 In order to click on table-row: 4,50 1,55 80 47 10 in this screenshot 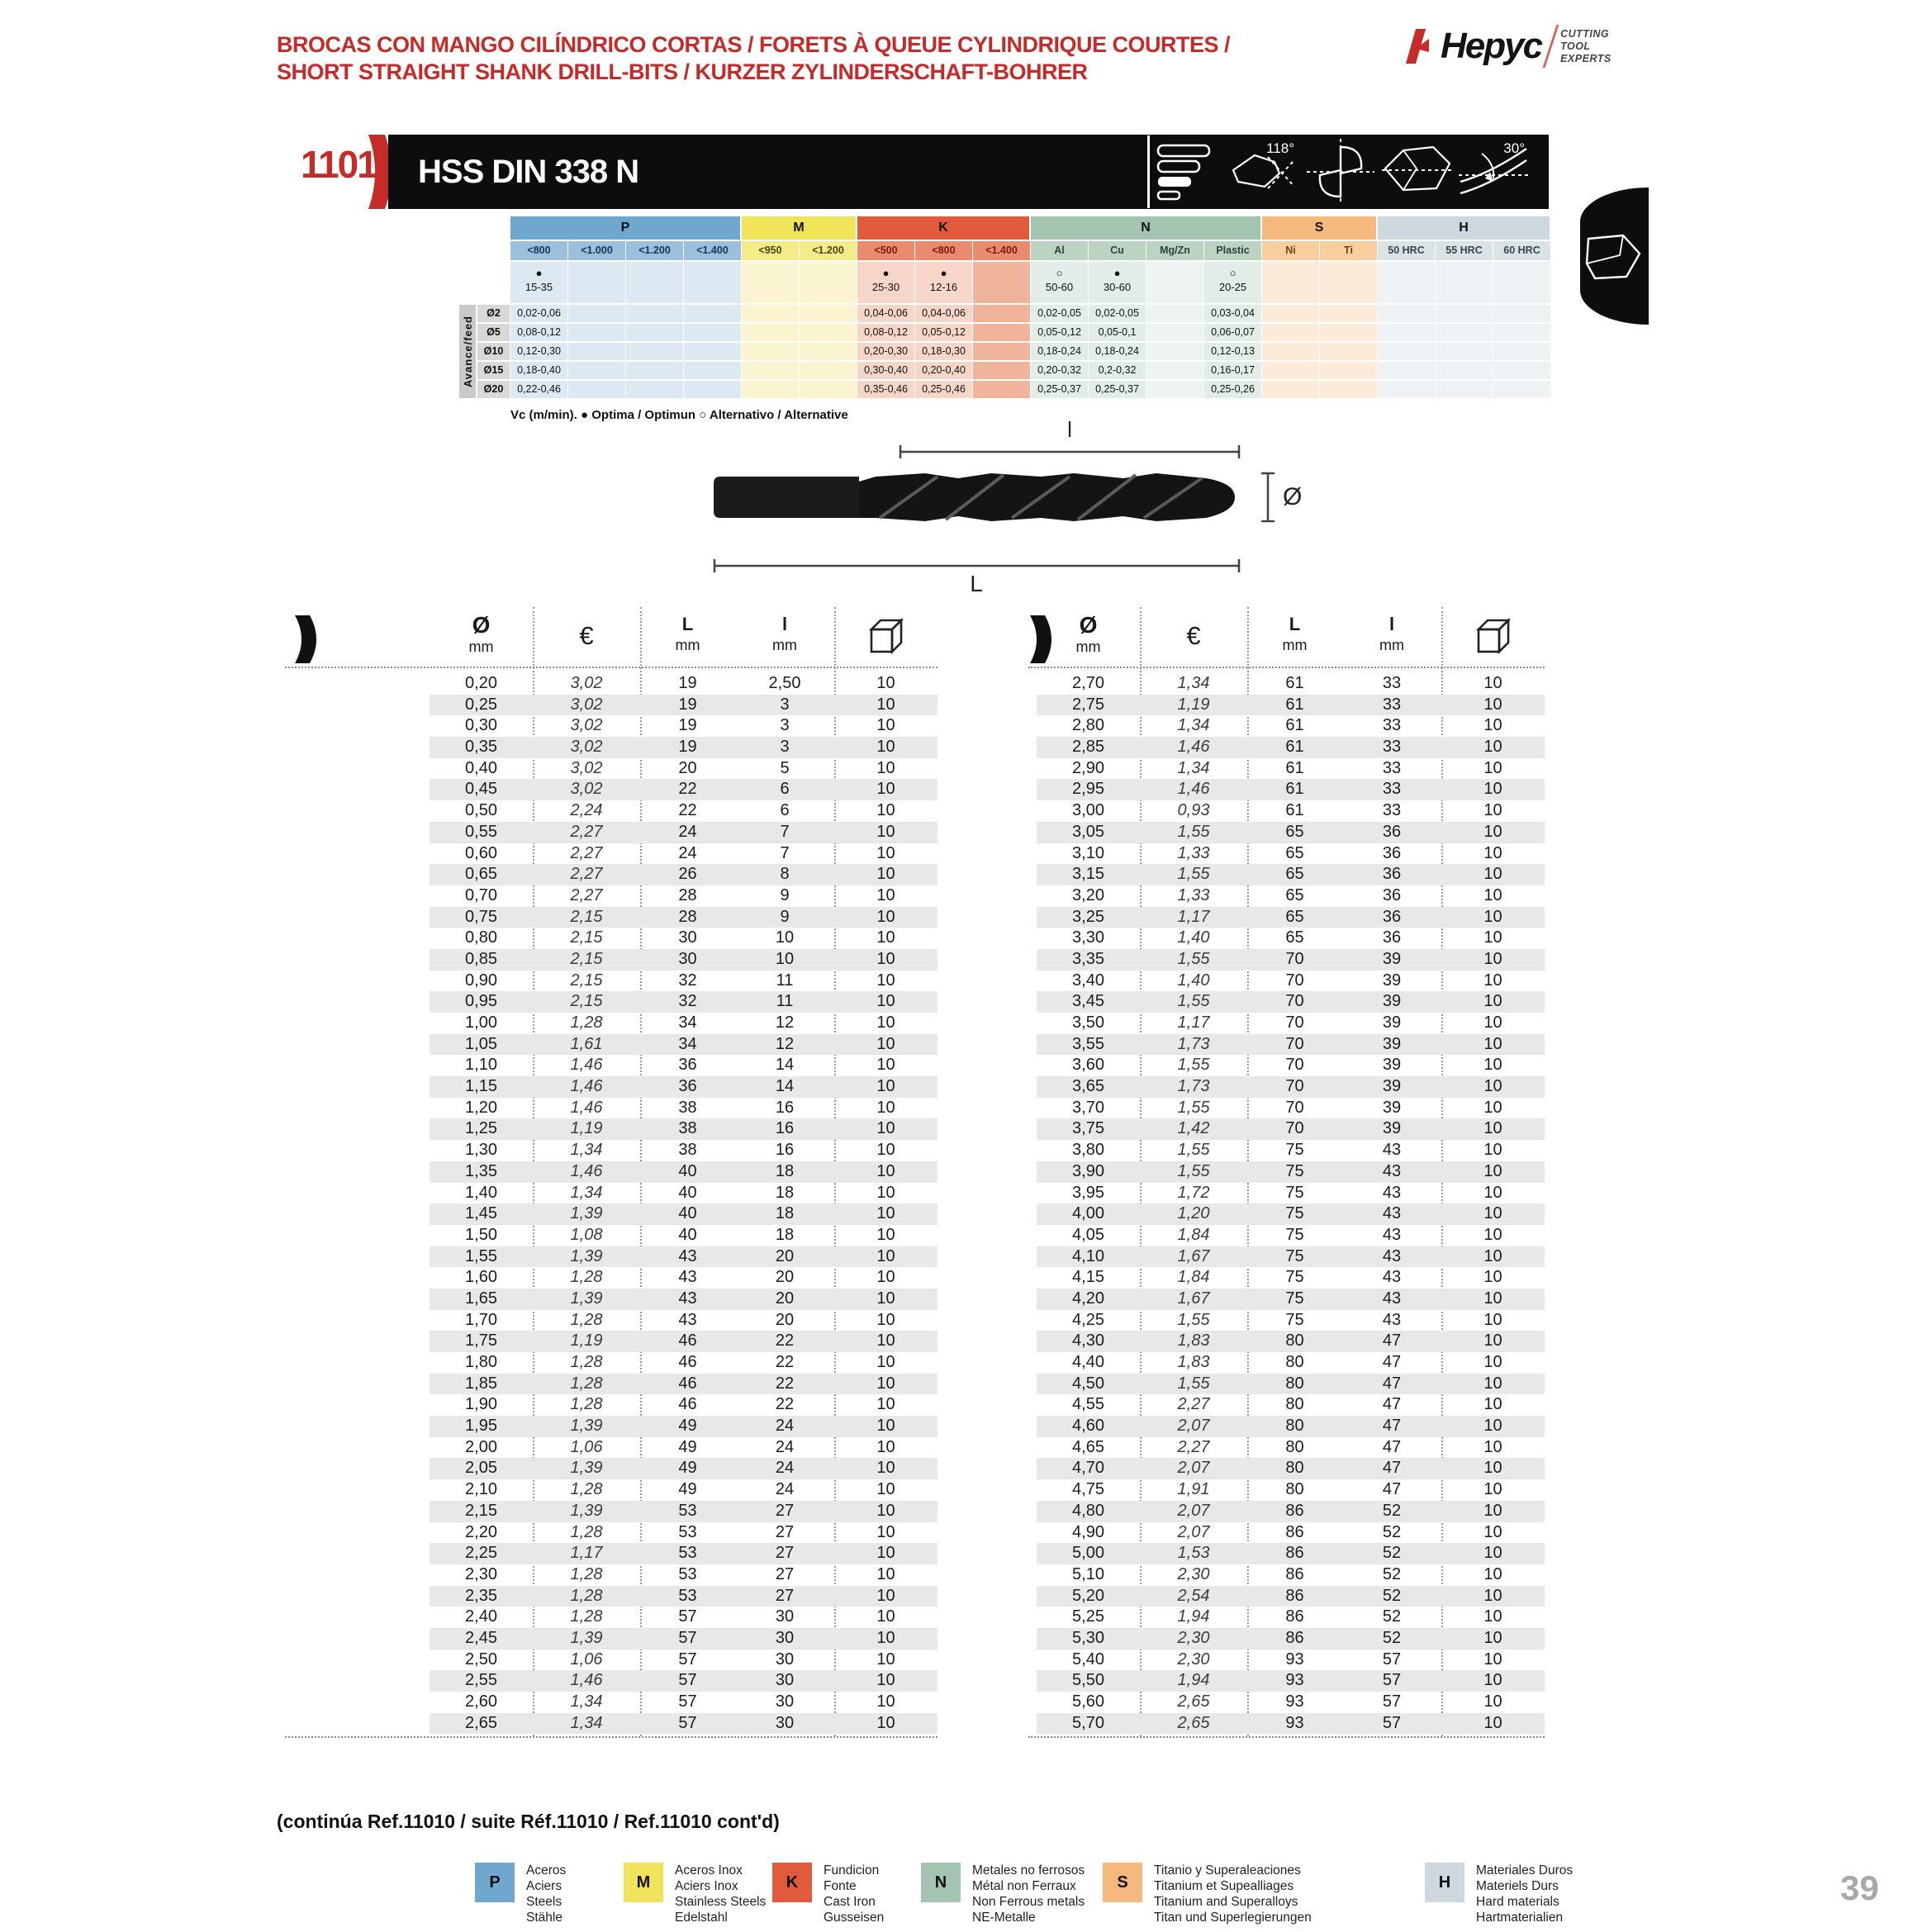, I will do `click(1291, 1384)`.